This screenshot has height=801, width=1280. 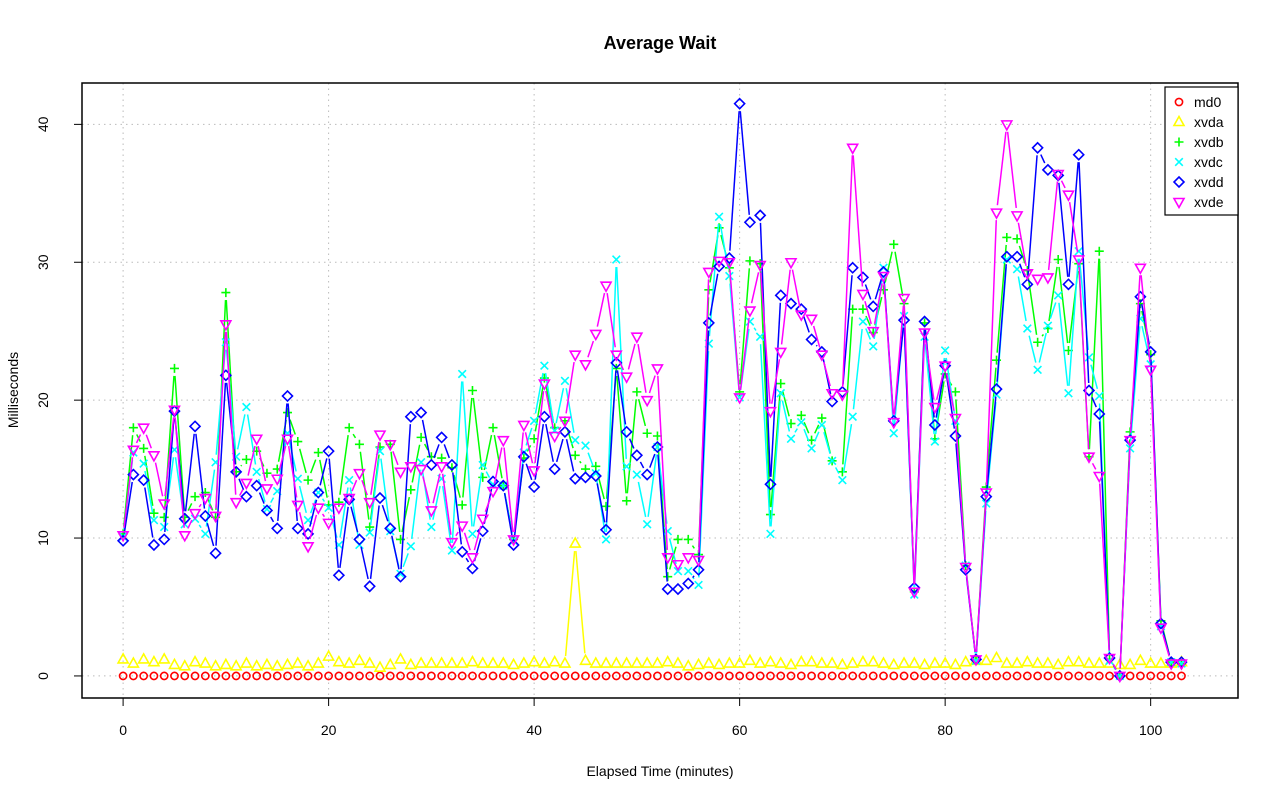 What do you see at coordinates (43, 538) in the screenshot?
I see `y-tick-label: 10` at bounding box center [43, 538].